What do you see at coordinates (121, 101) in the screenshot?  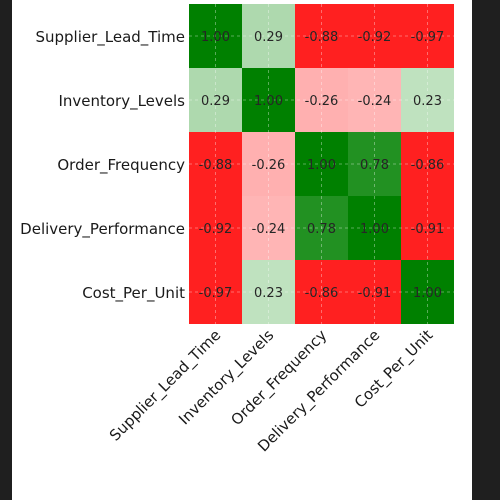 I see `y-tick-label: Inventory_Levels` at bounding box center [121, 101].